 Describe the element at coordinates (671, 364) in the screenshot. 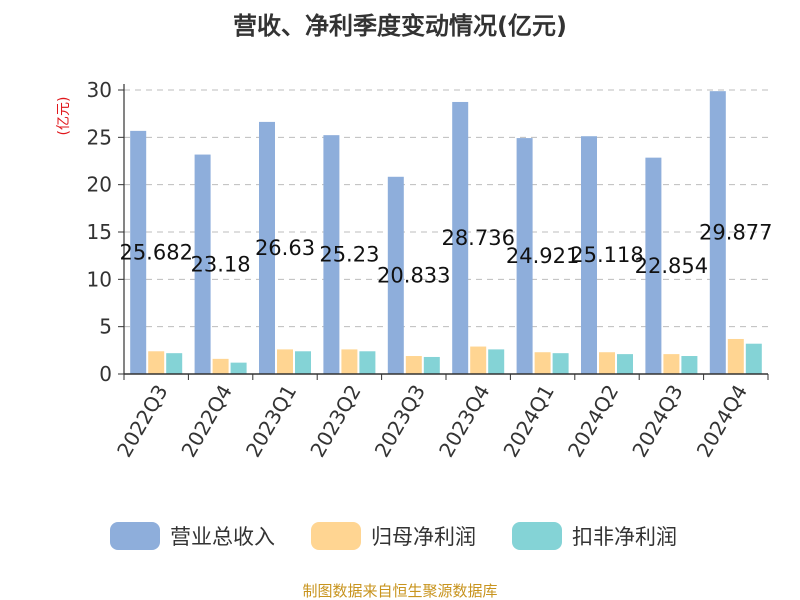

I see `bar-2024Q3-s1` at that location.